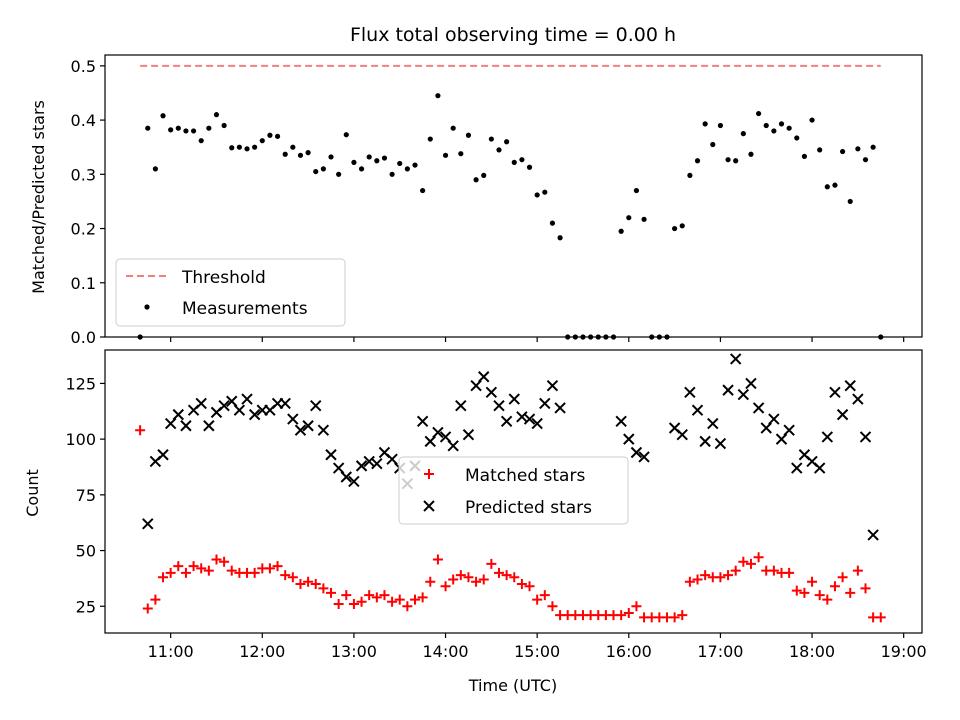 This screenshot has height=720, width=960. I want to click on legend-matched-swatch, so click(429, 474).